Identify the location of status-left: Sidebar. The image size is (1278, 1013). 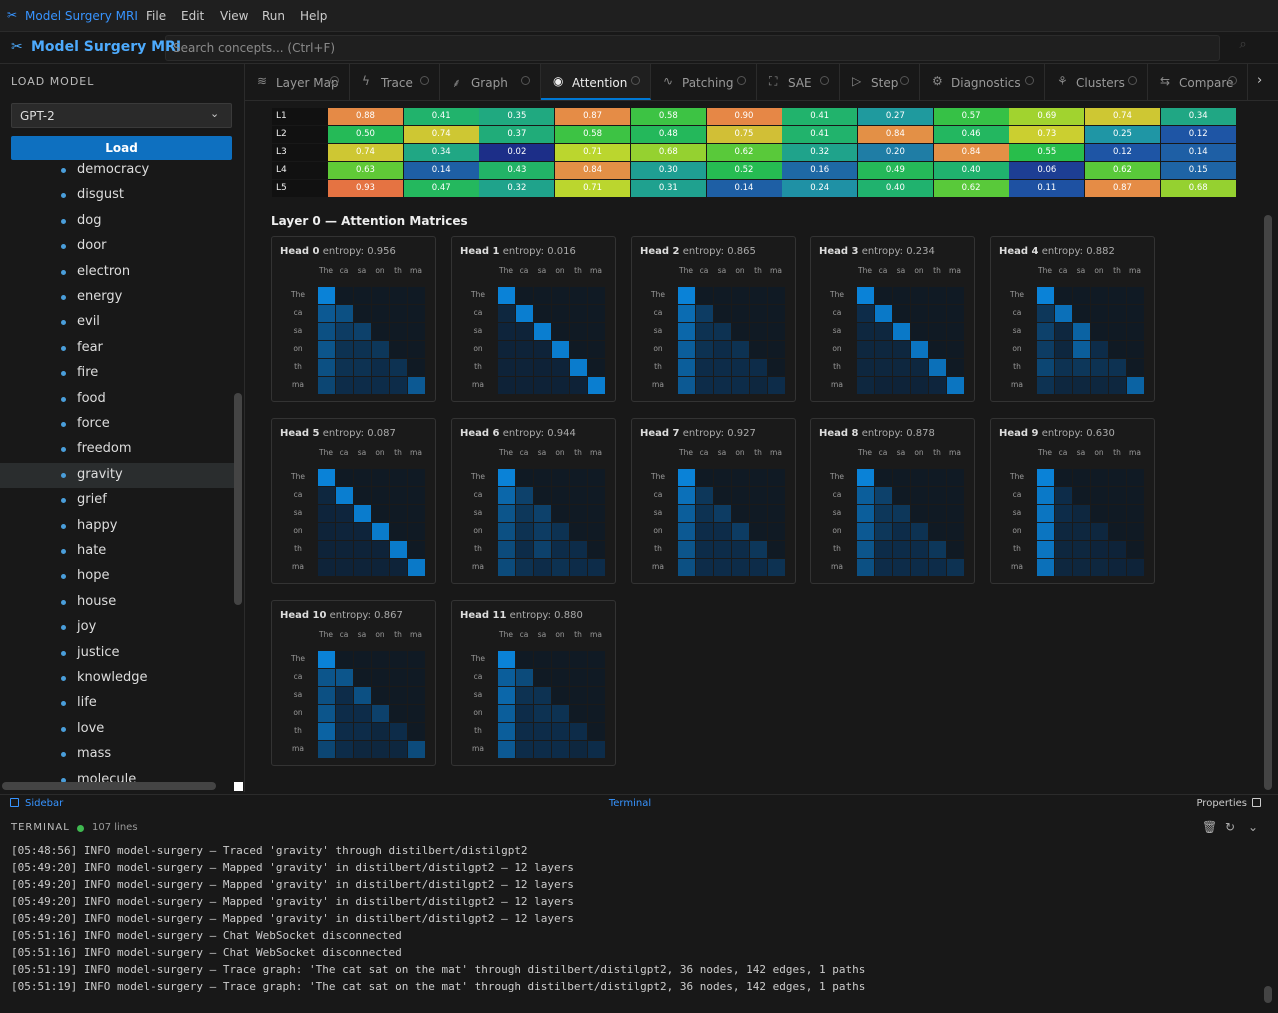
(44, 803).